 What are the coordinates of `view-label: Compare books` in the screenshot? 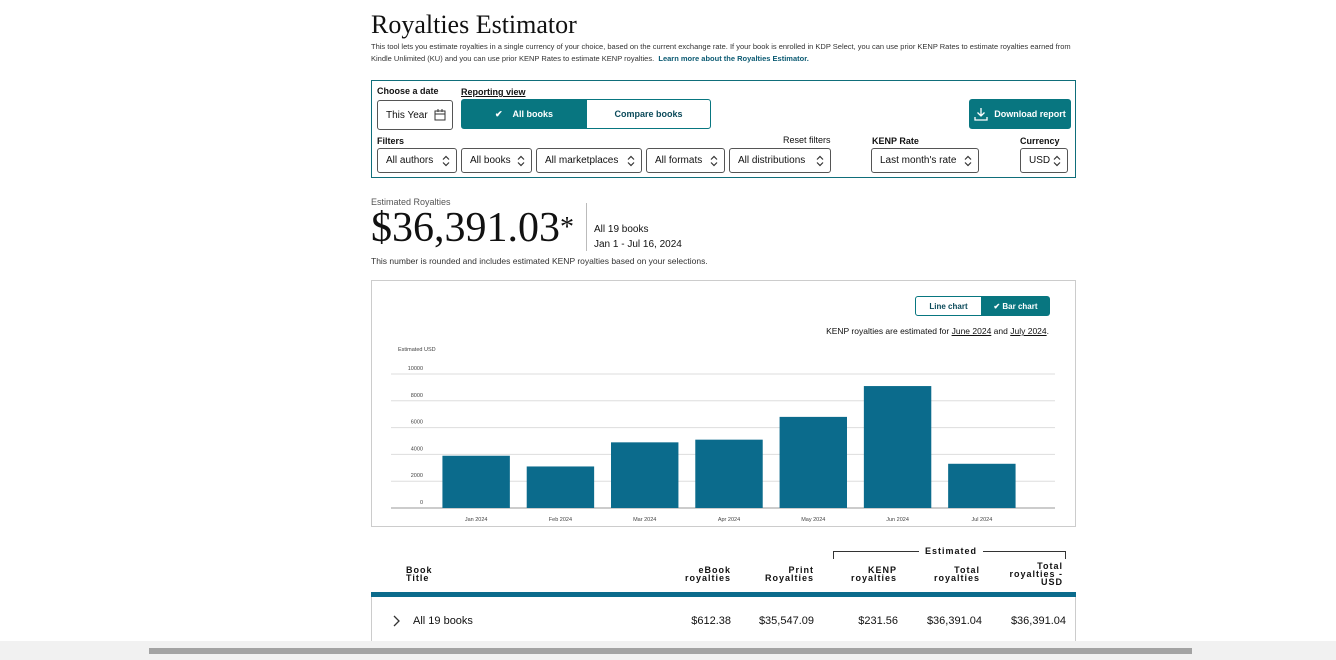 It's located at (648, 114).